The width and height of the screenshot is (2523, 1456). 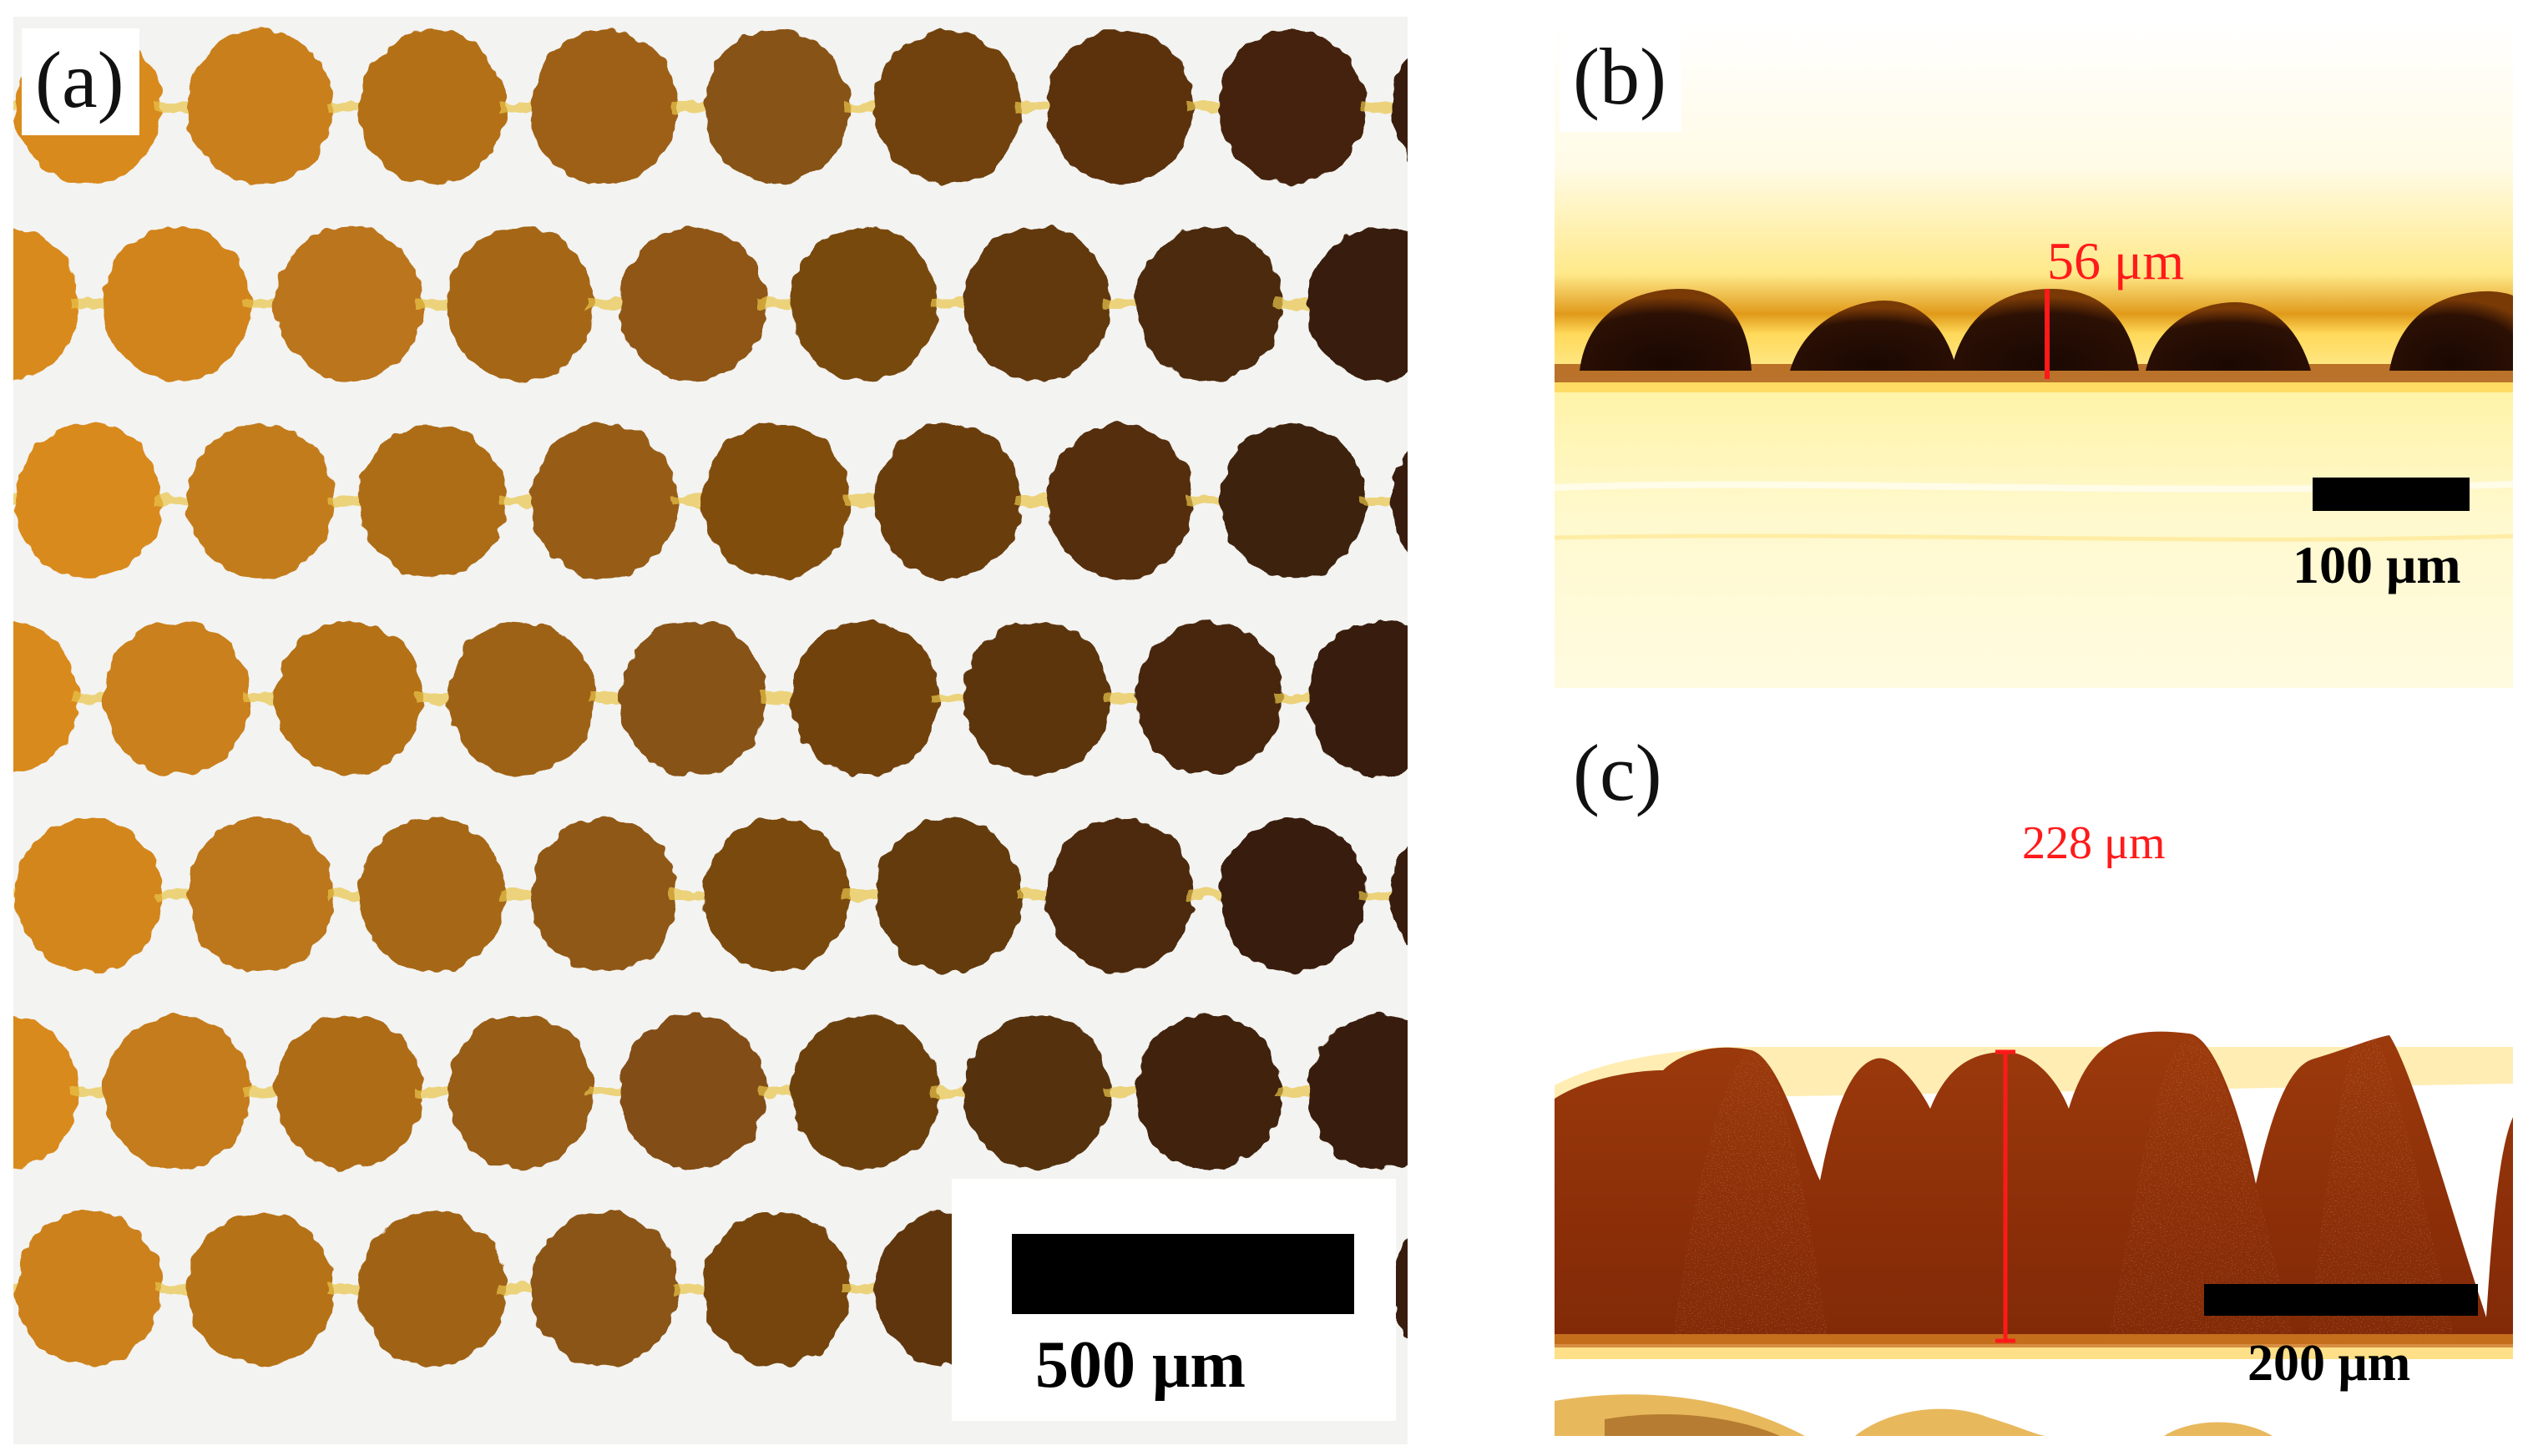 I want to click on panel-c-label: (c), so click(x=1618, y=774).